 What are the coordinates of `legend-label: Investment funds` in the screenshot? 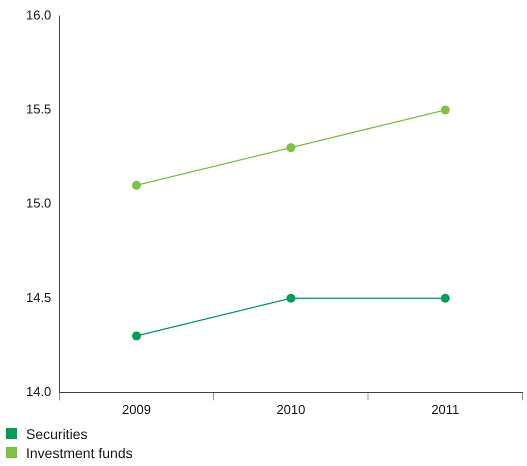 It's located at (79, 452).